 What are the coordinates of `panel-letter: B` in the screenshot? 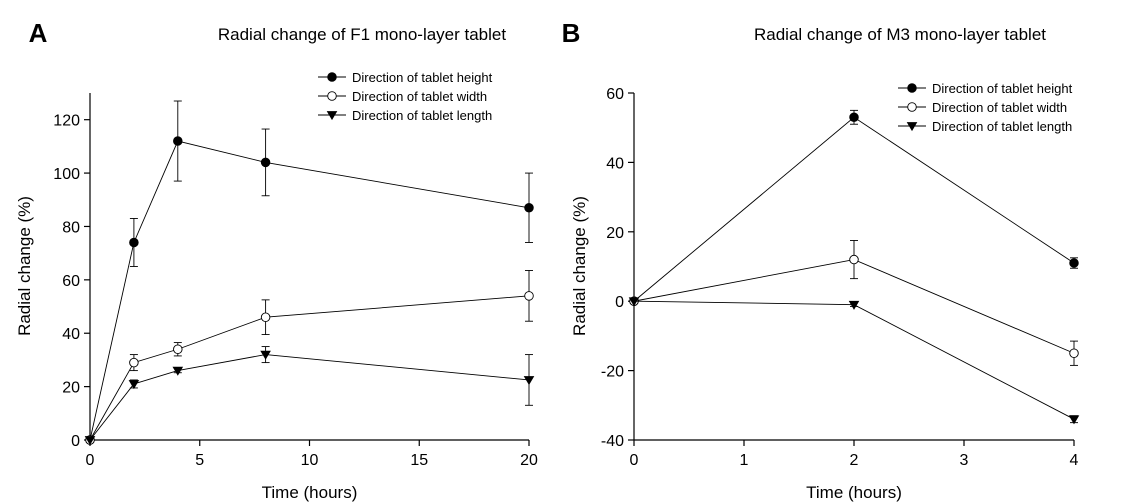 It's located at (571, 33).